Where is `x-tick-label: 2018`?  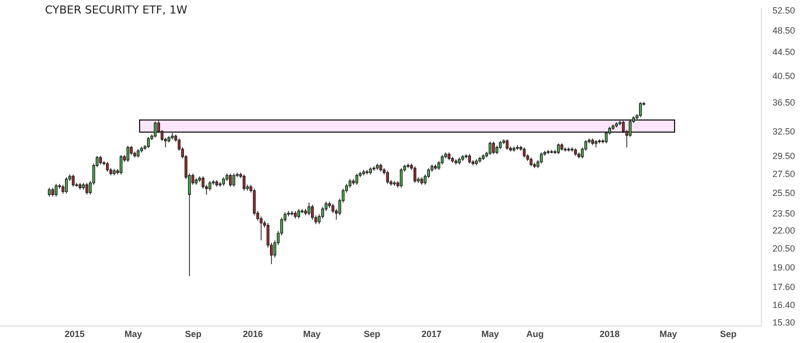
x-tick-label: 2018 is located at coordinates (610, 334).